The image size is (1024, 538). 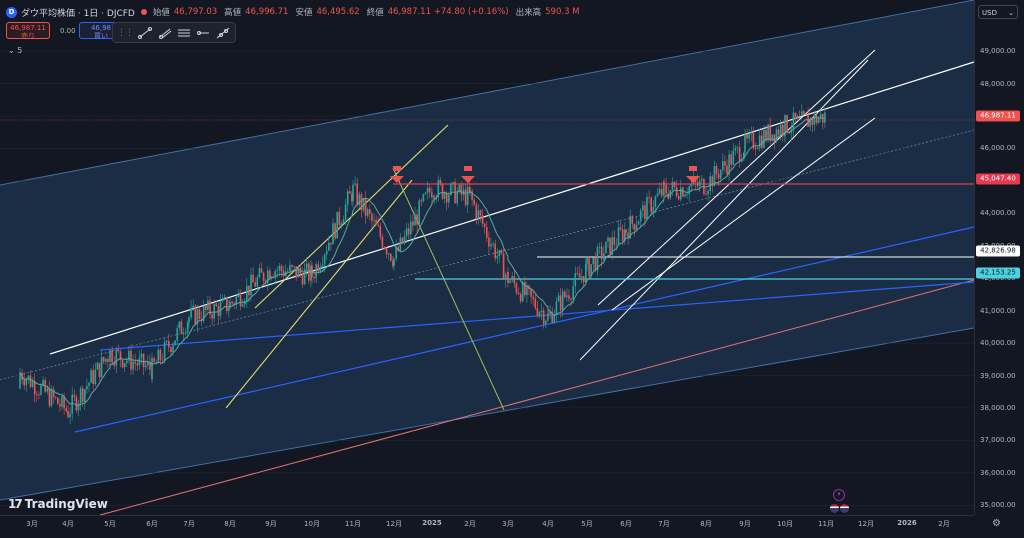 What do you see at coordinates (743, 214) in the screenshot?
I see `white-rising-channel-lower` at bounding box center [743, 214].